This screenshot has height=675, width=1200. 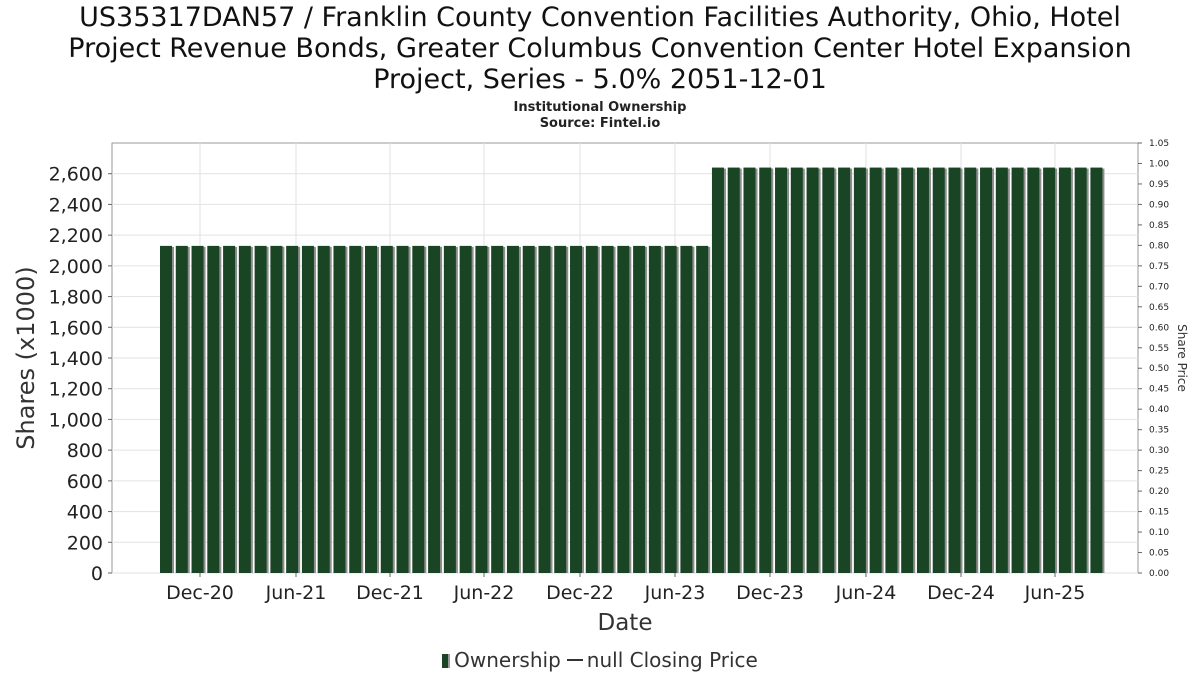 I want to click on y-tick-label: 1,800, so click(x=76, y=298).